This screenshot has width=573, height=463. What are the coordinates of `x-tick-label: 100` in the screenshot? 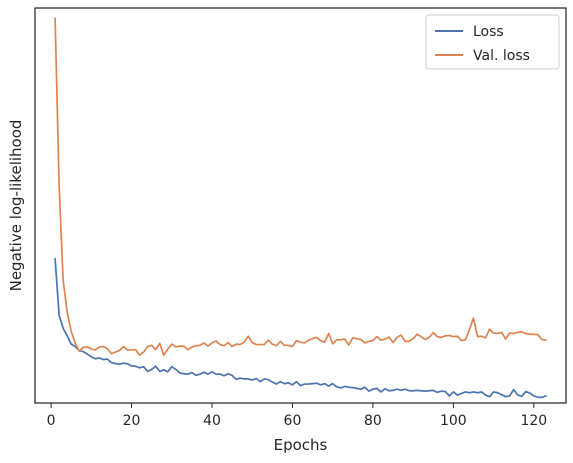 It's located at (453, 421).